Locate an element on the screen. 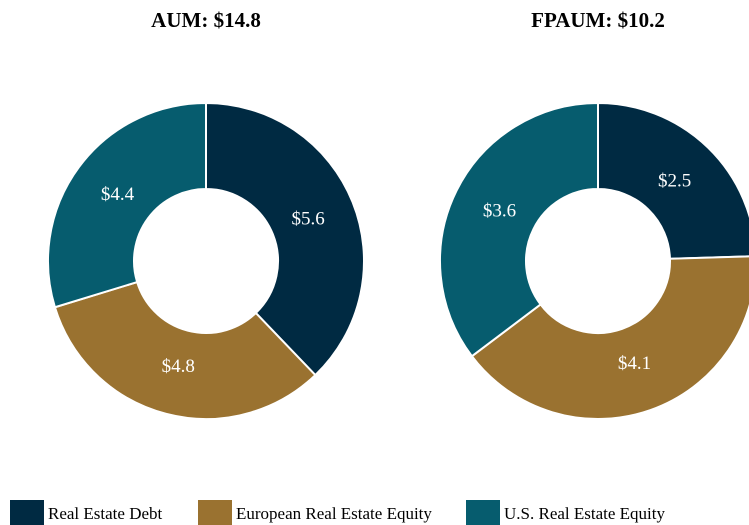  value-label: $4.4 is located at coordinates (118, 194).